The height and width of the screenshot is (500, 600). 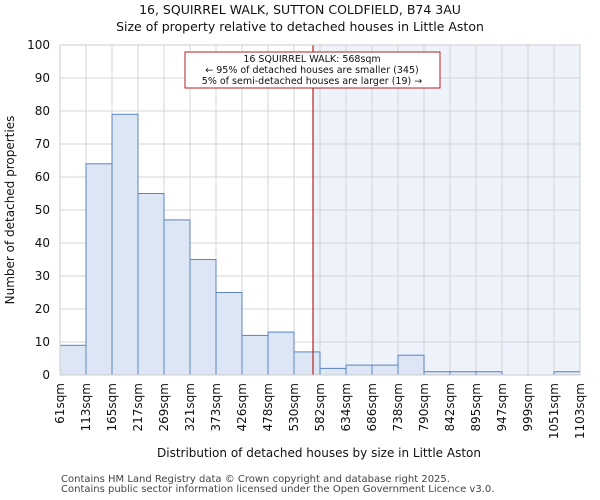 What do you see at coordinates (10, 210) in the screenshot?
I see `y-axis-label: Number of detached properties` at bounding box center [10, 210].